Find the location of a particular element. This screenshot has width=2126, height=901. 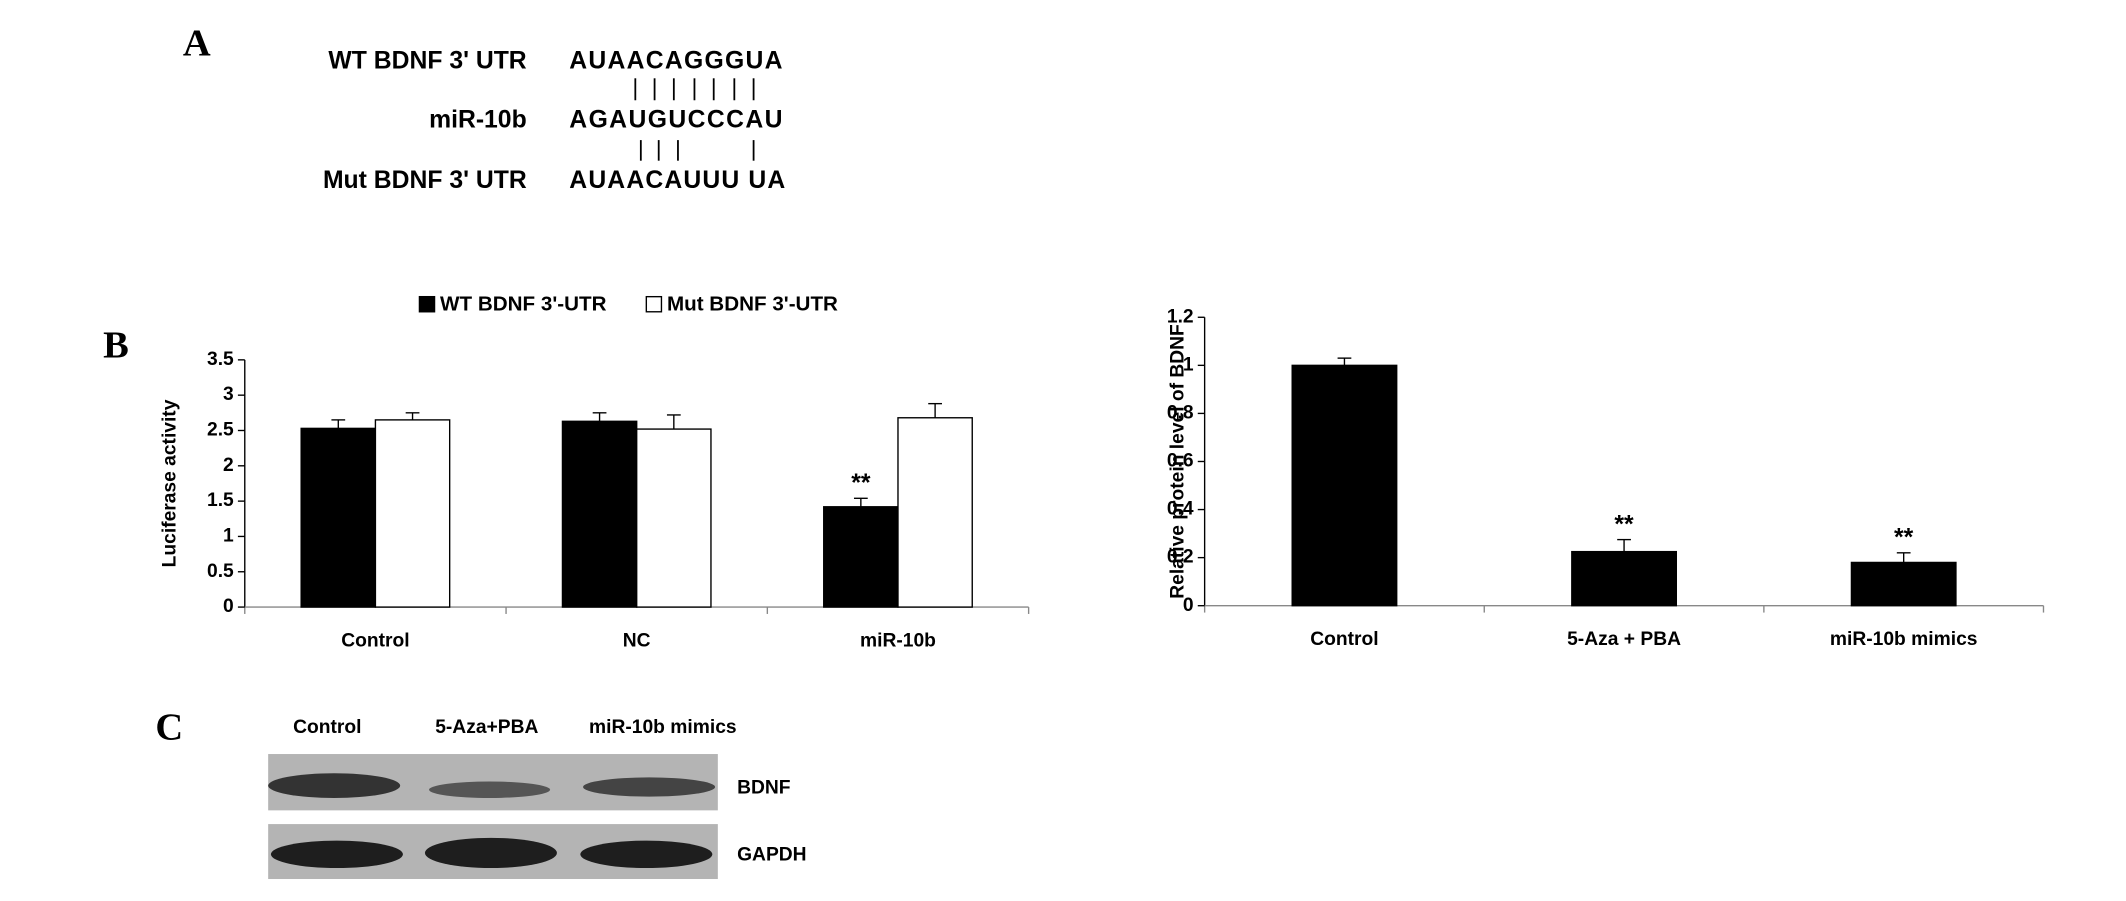

y-tick-label: 2.5 is located at coordinates (220, 430).